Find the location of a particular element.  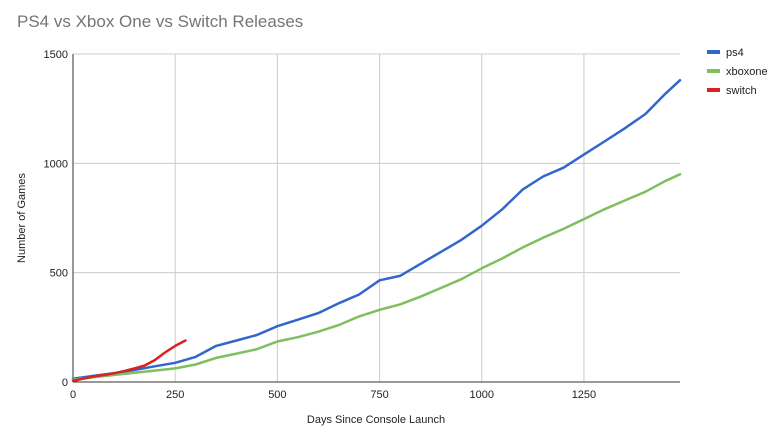

chart-title: PS4 vs Xbox One vs Switch Releases is located at coordinates (160, 21).